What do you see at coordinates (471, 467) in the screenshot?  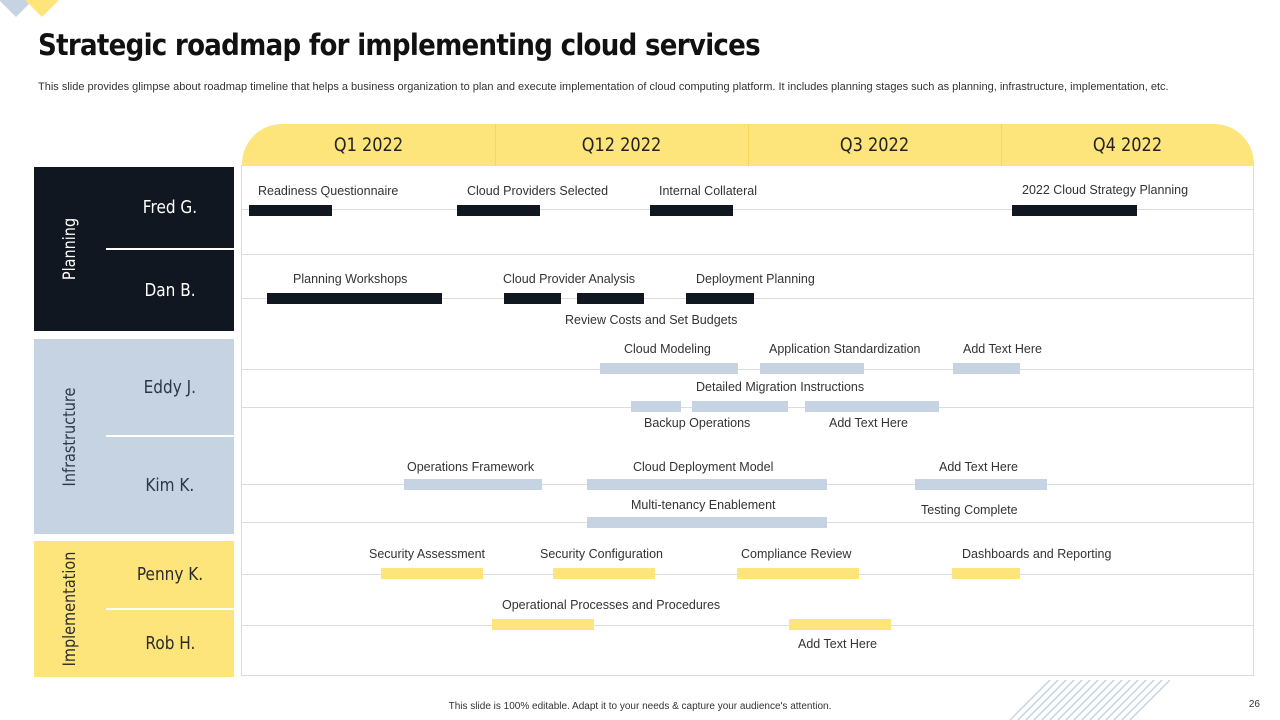 I see `task-label: Operations Framework` at bounding box center [471, 467].